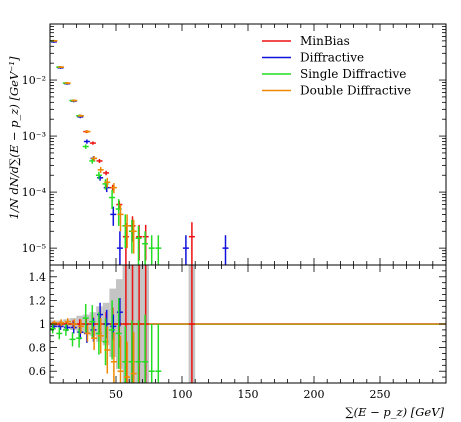  What do you see at coordinates (34, 248) in the screenshot?
I see `y-tick-label: 10⁻⁵` at bounding box center [34, 248].